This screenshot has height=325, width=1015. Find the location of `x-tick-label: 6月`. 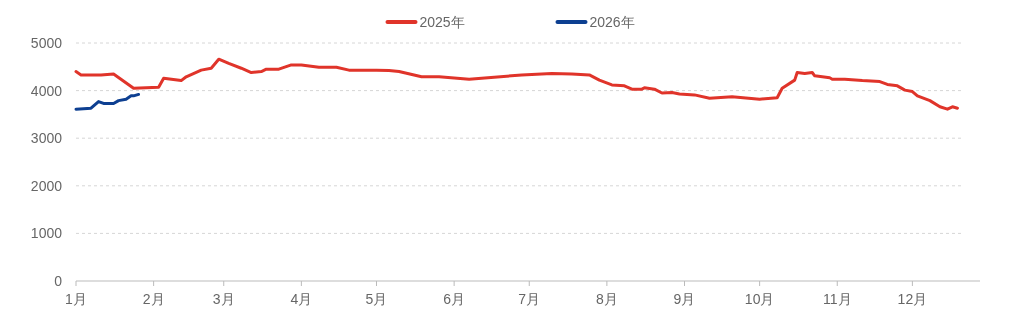

x-tick-label: 6月 is located at coordinates (454, 299).